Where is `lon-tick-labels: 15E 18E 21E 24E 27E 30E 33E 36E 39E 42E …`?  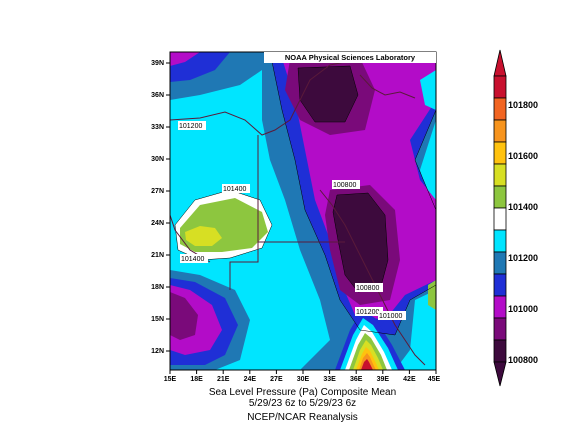
lon-tick-labels: 15E 18E 21E 24E 27E 30E 33E 36E 39E 42E … is located at coordinates (302, 379).